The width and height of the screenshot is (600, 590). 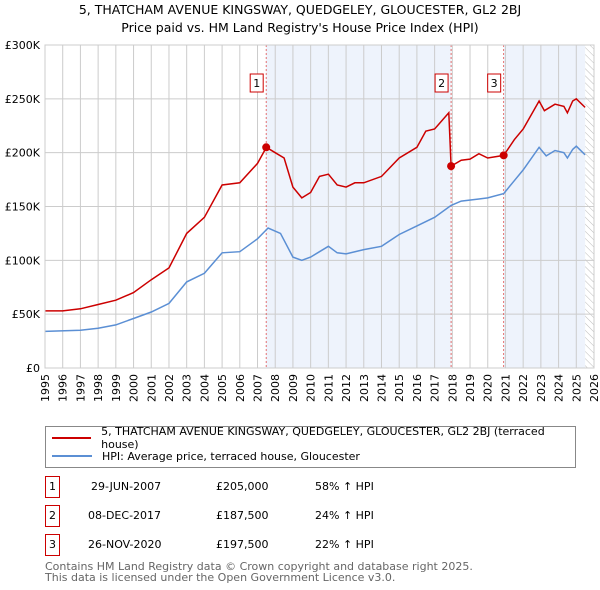 What do you see at coordinates (594, 388) in the screenshot?
I see `x-tick-label: 2026` at bounding box center [594, 388].